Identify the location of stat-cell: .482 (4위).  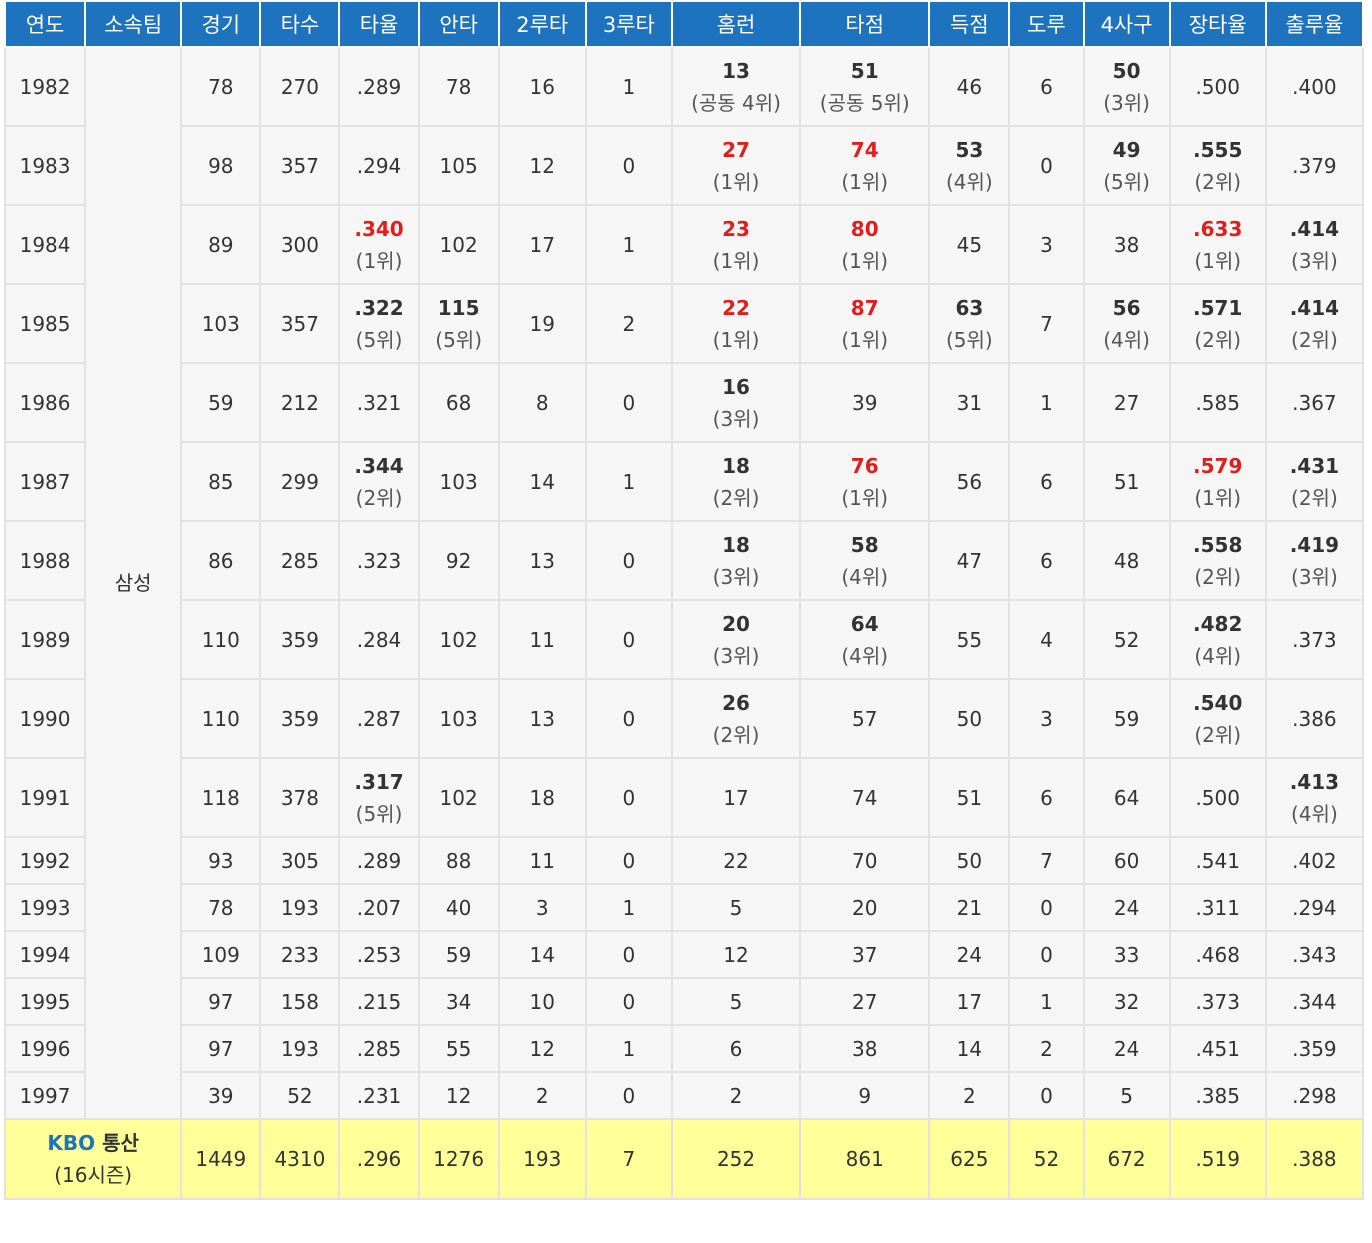
(1217, 639).